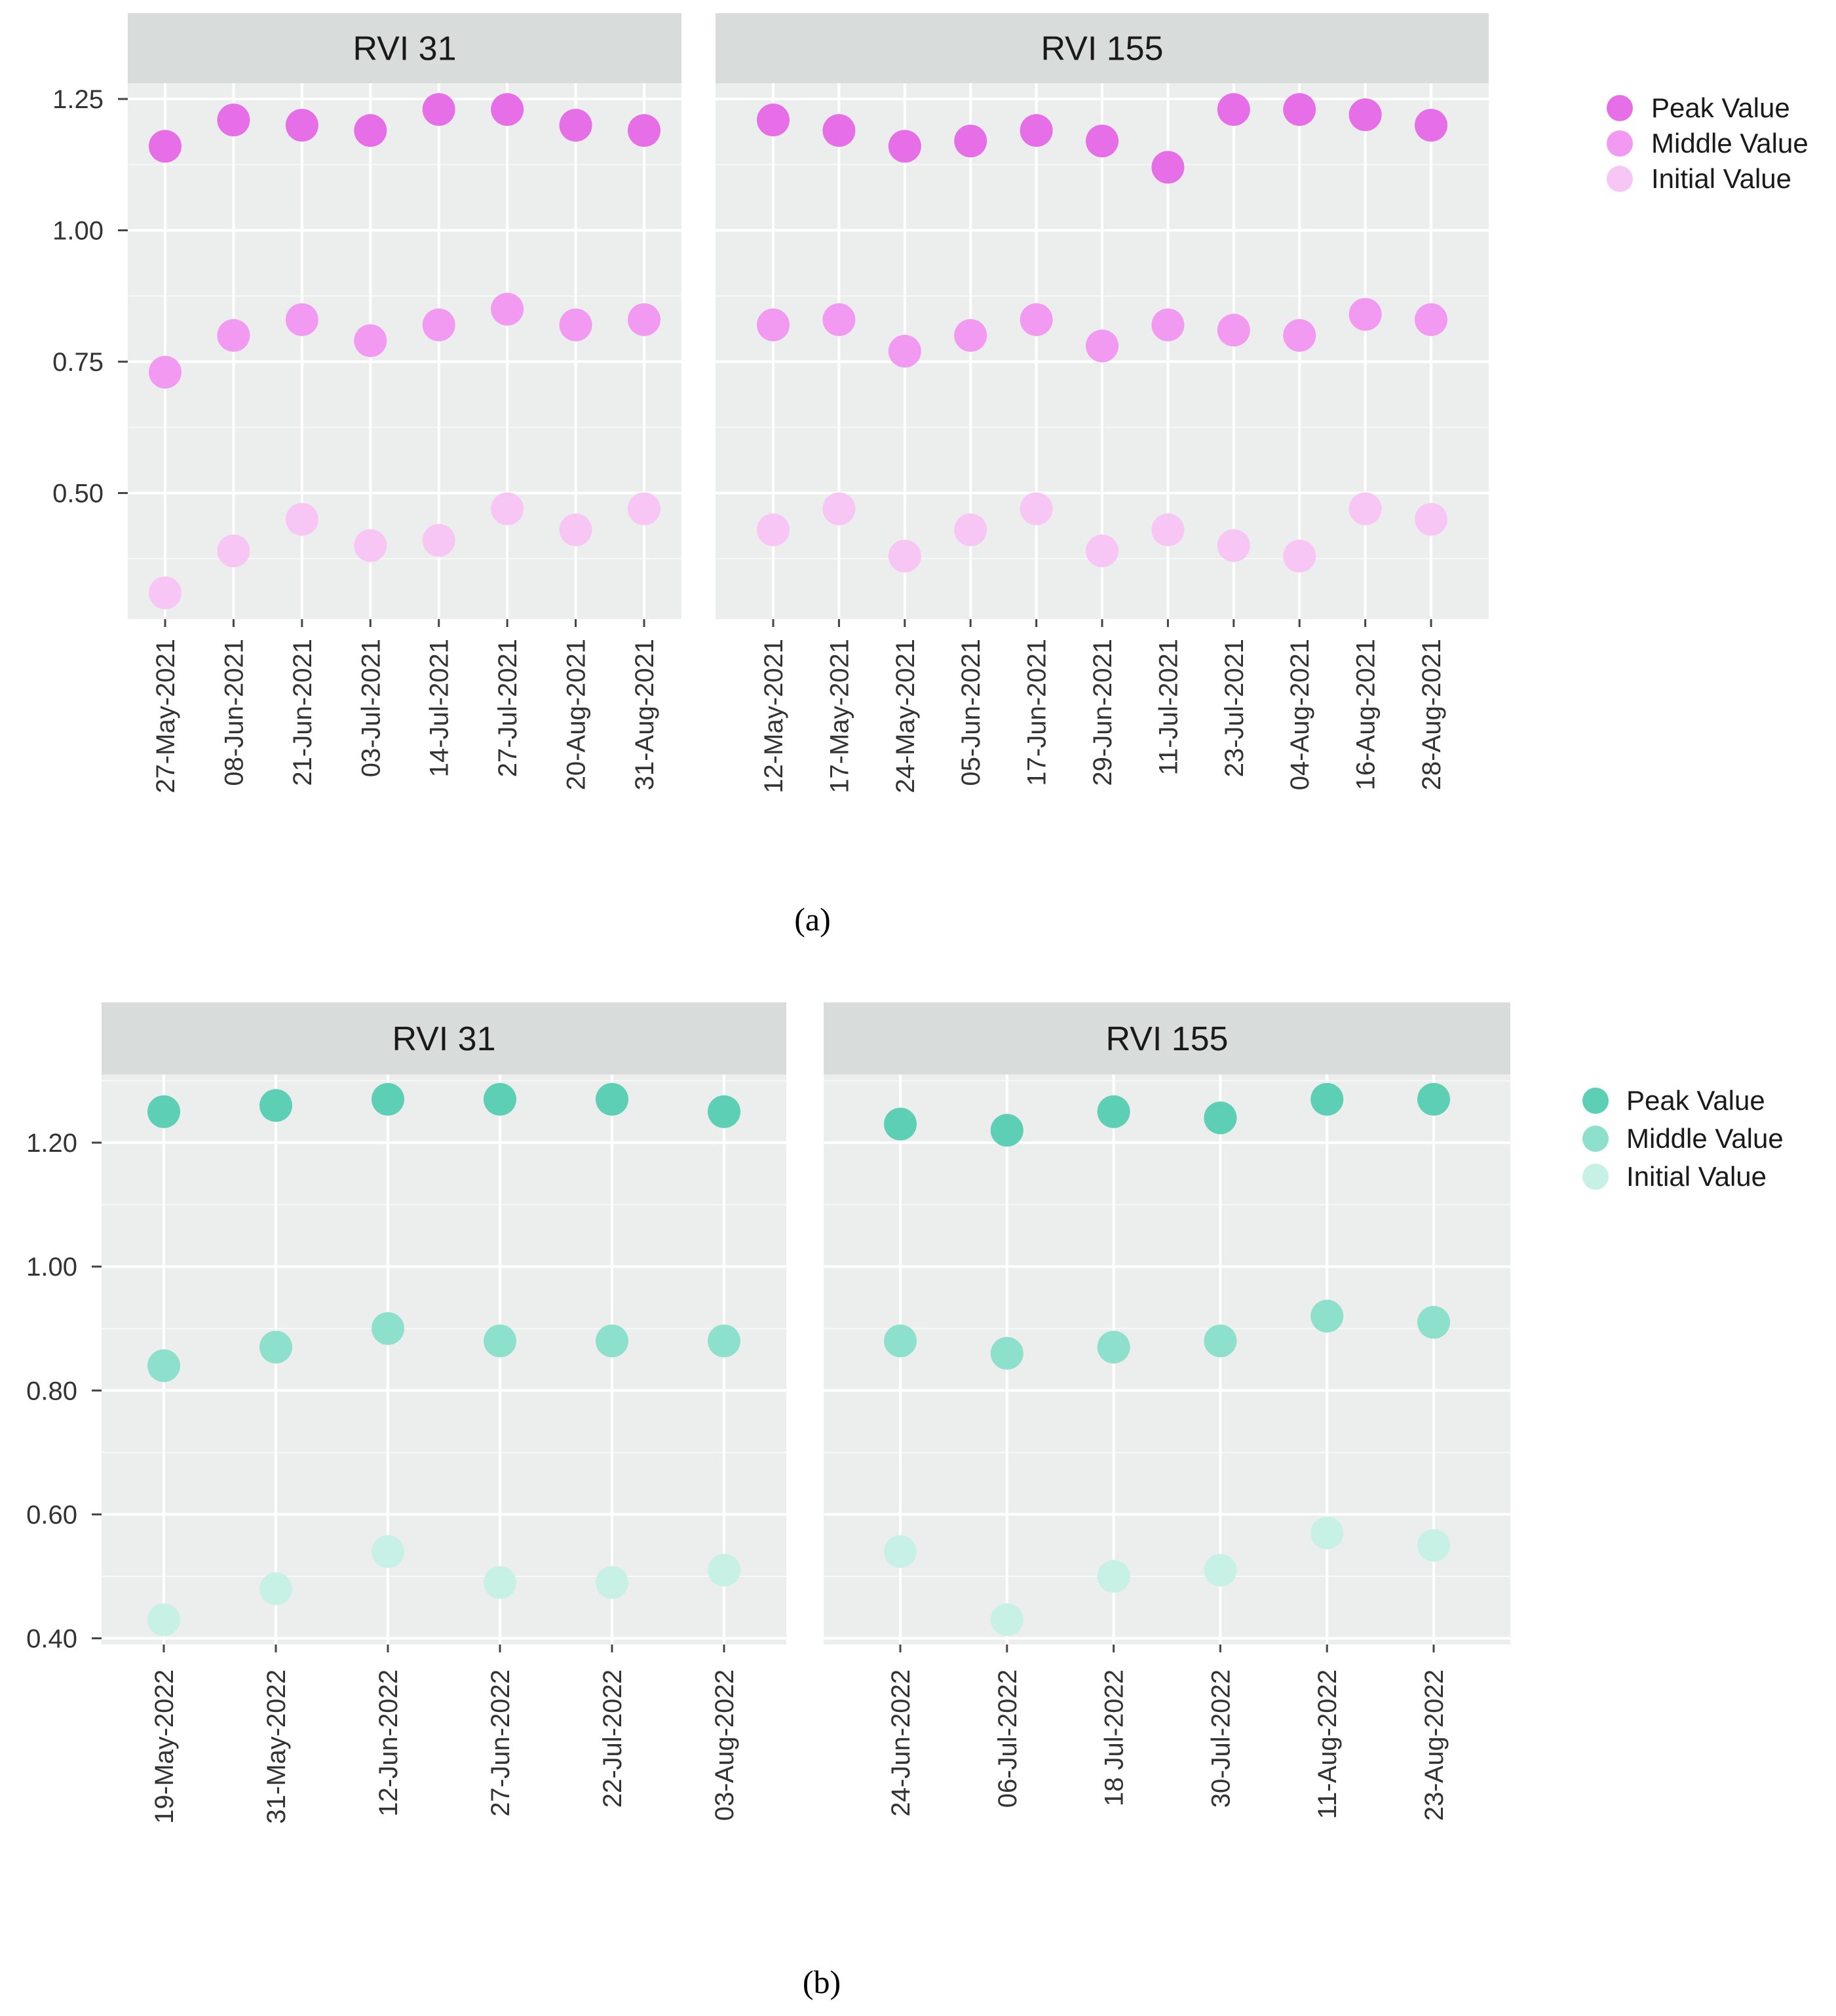 The width and height of the screenshot is (1836, 2016). I want to click on y-tick-label: 0.75, so click(78, 362).